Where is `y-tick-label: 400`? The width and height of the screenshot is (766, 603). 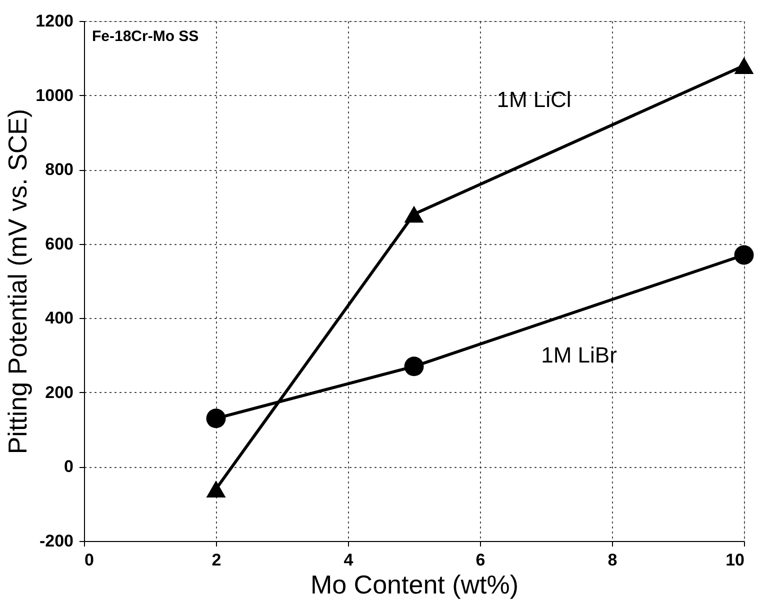
y-tick-label: 400 is located at coordinates (59, 318).